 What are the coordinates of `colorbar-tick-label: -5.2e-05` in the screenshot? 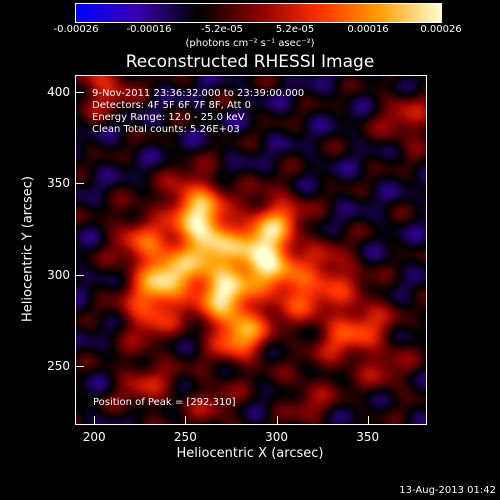 It's located at (222, 29).